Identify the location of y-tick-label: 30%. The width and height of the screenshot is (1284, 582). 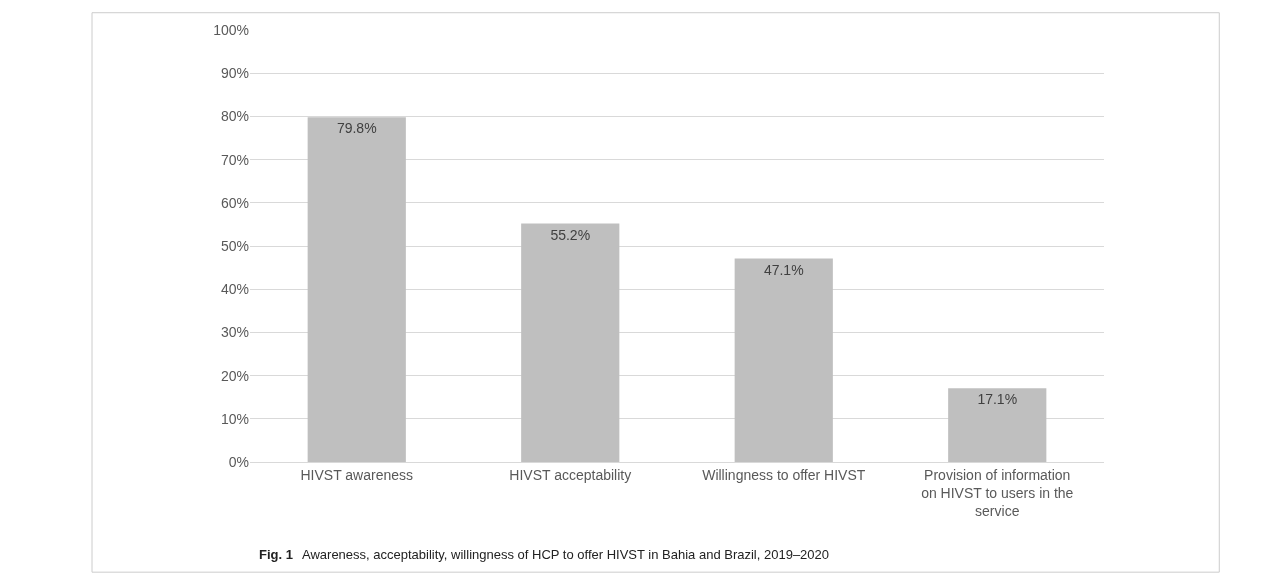
(234, 332).